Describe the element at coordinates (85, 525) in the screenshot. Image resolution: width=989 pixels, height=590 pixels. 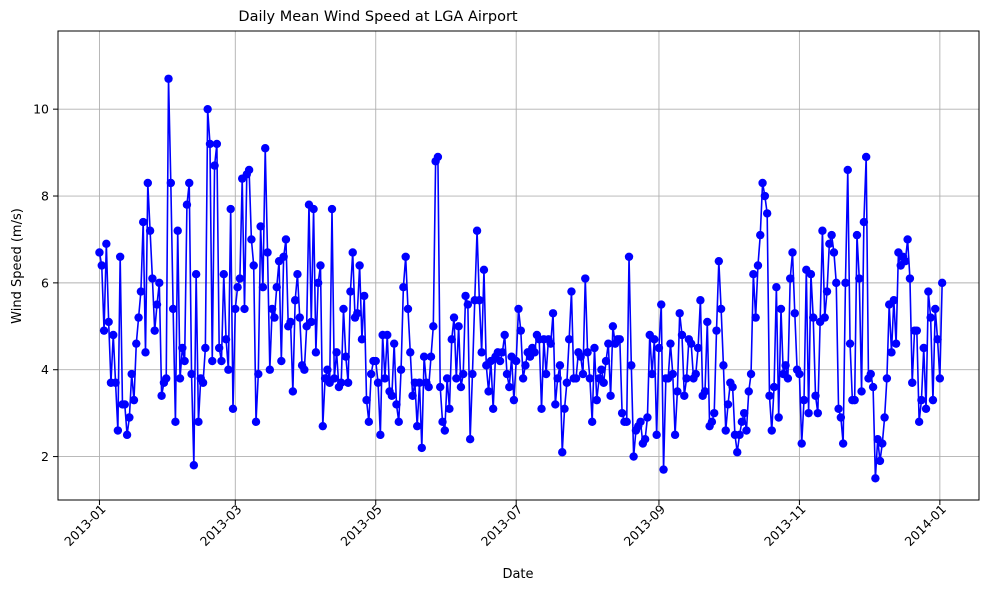
I see `x-tick-label: 2013-01` at that location.